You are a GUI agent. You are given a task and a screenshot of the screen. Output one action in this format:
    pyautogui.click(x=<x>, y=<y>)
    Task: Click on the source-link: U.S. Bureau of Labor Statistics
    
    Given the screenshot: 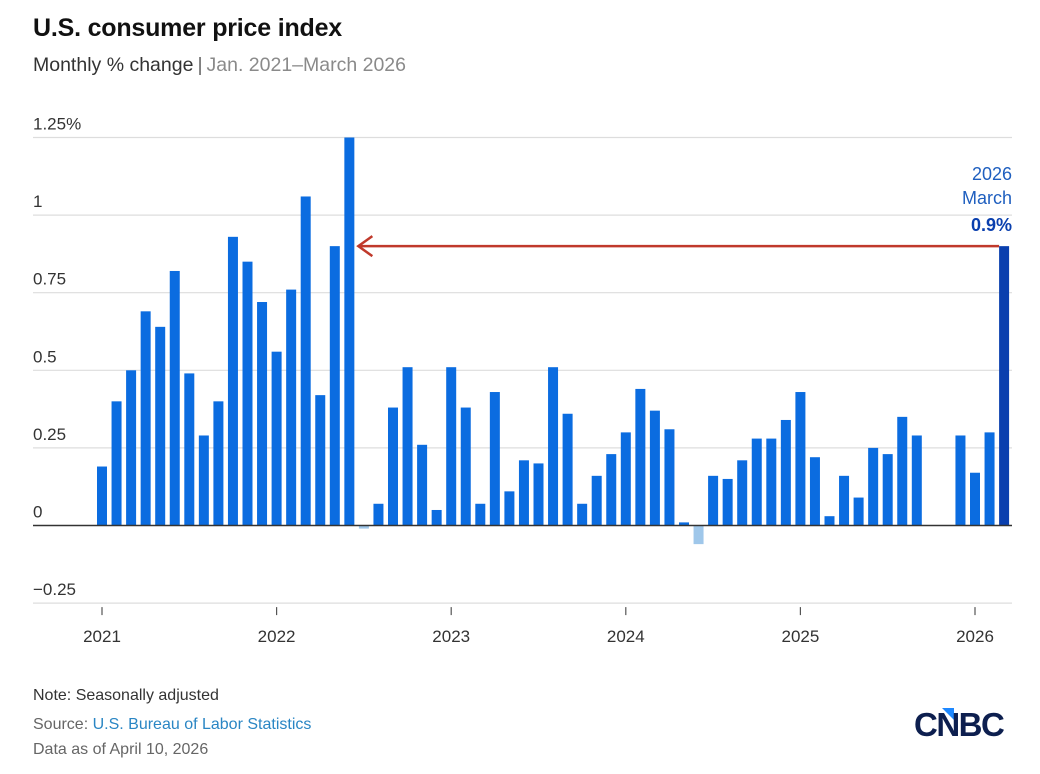 What is the action you would take?
    pyautogui.click(x=202, y=724)
    